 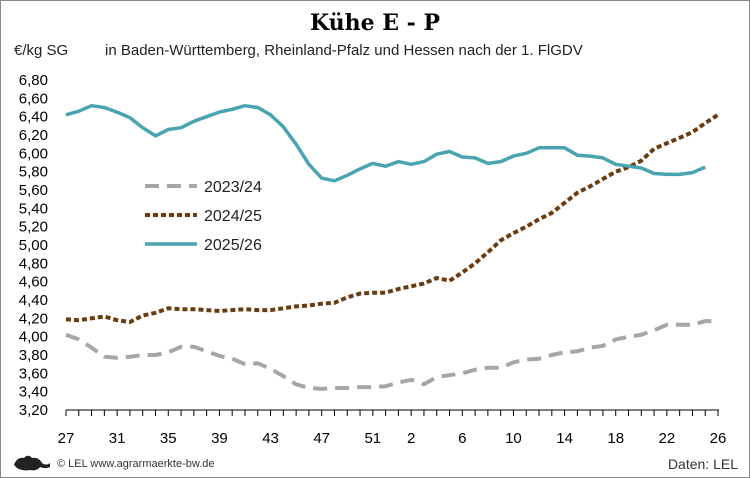 What do you see at coordinates (513, 438) in the screenshot?
I see `x-tick-label: 10` at bounding box center [513, 438].